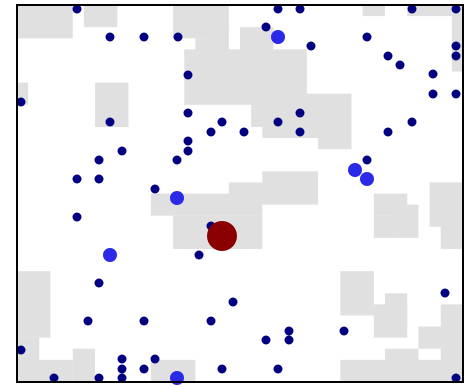  I want to click on player-layer, so click(222, 236).